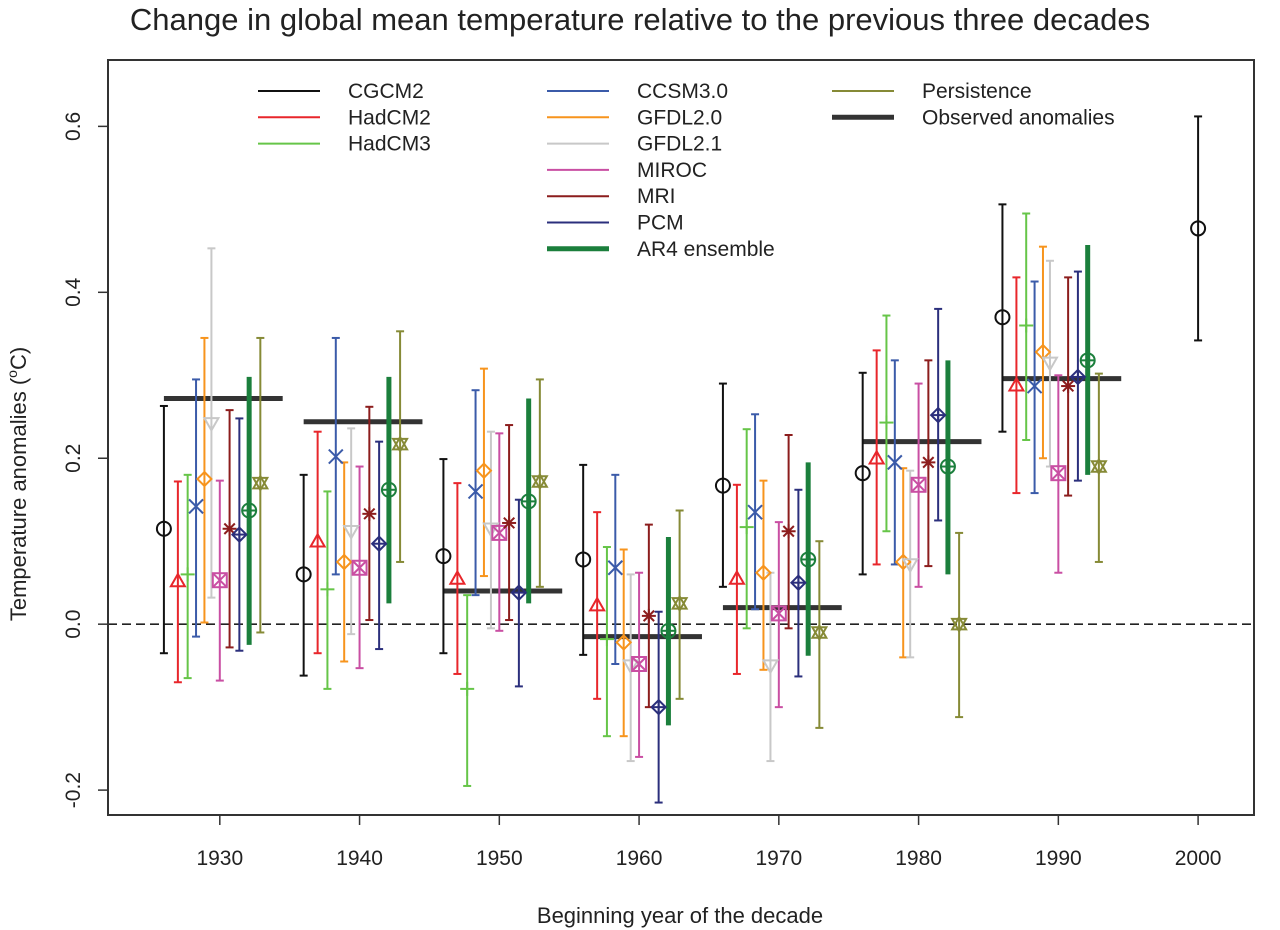 This screenshot has width=1280, height=930. I want to click on legend-label: MRI, so click(656, 196).